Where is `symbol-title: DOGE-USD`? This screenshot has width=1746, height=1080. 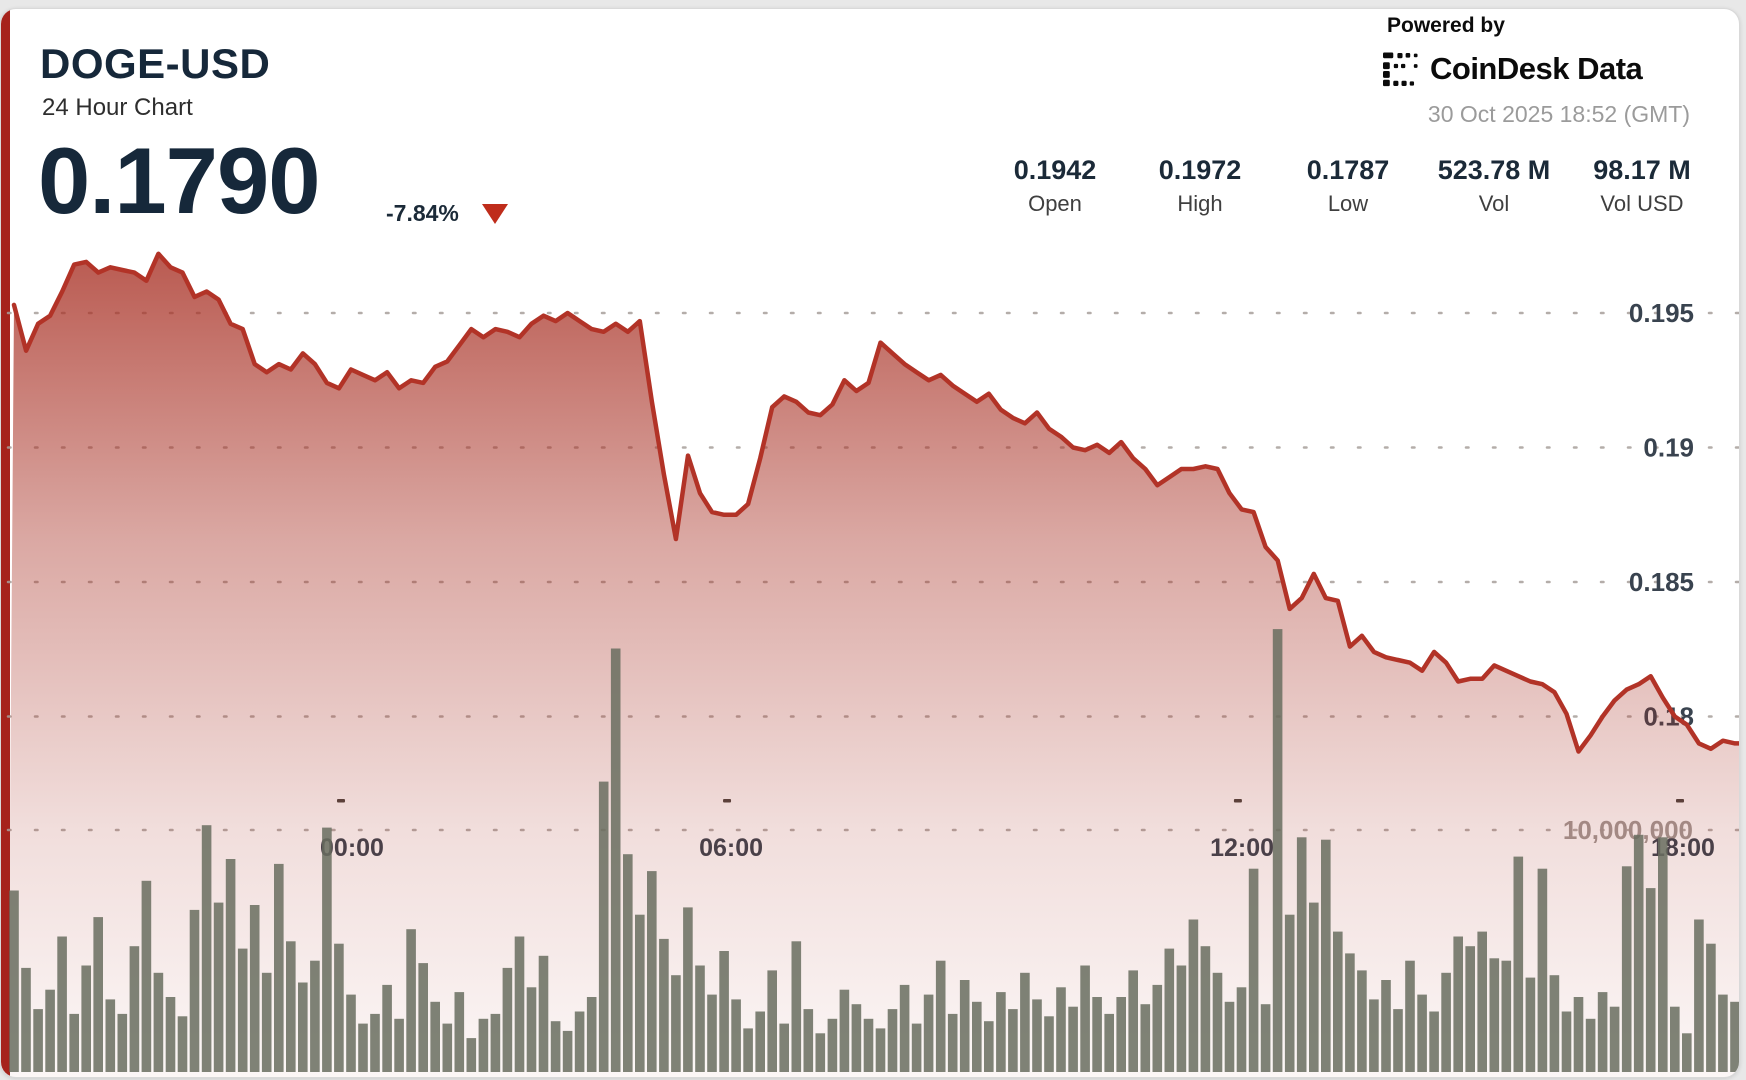 symbol-title: DOGE-USD is located at coordinates (155, 63).